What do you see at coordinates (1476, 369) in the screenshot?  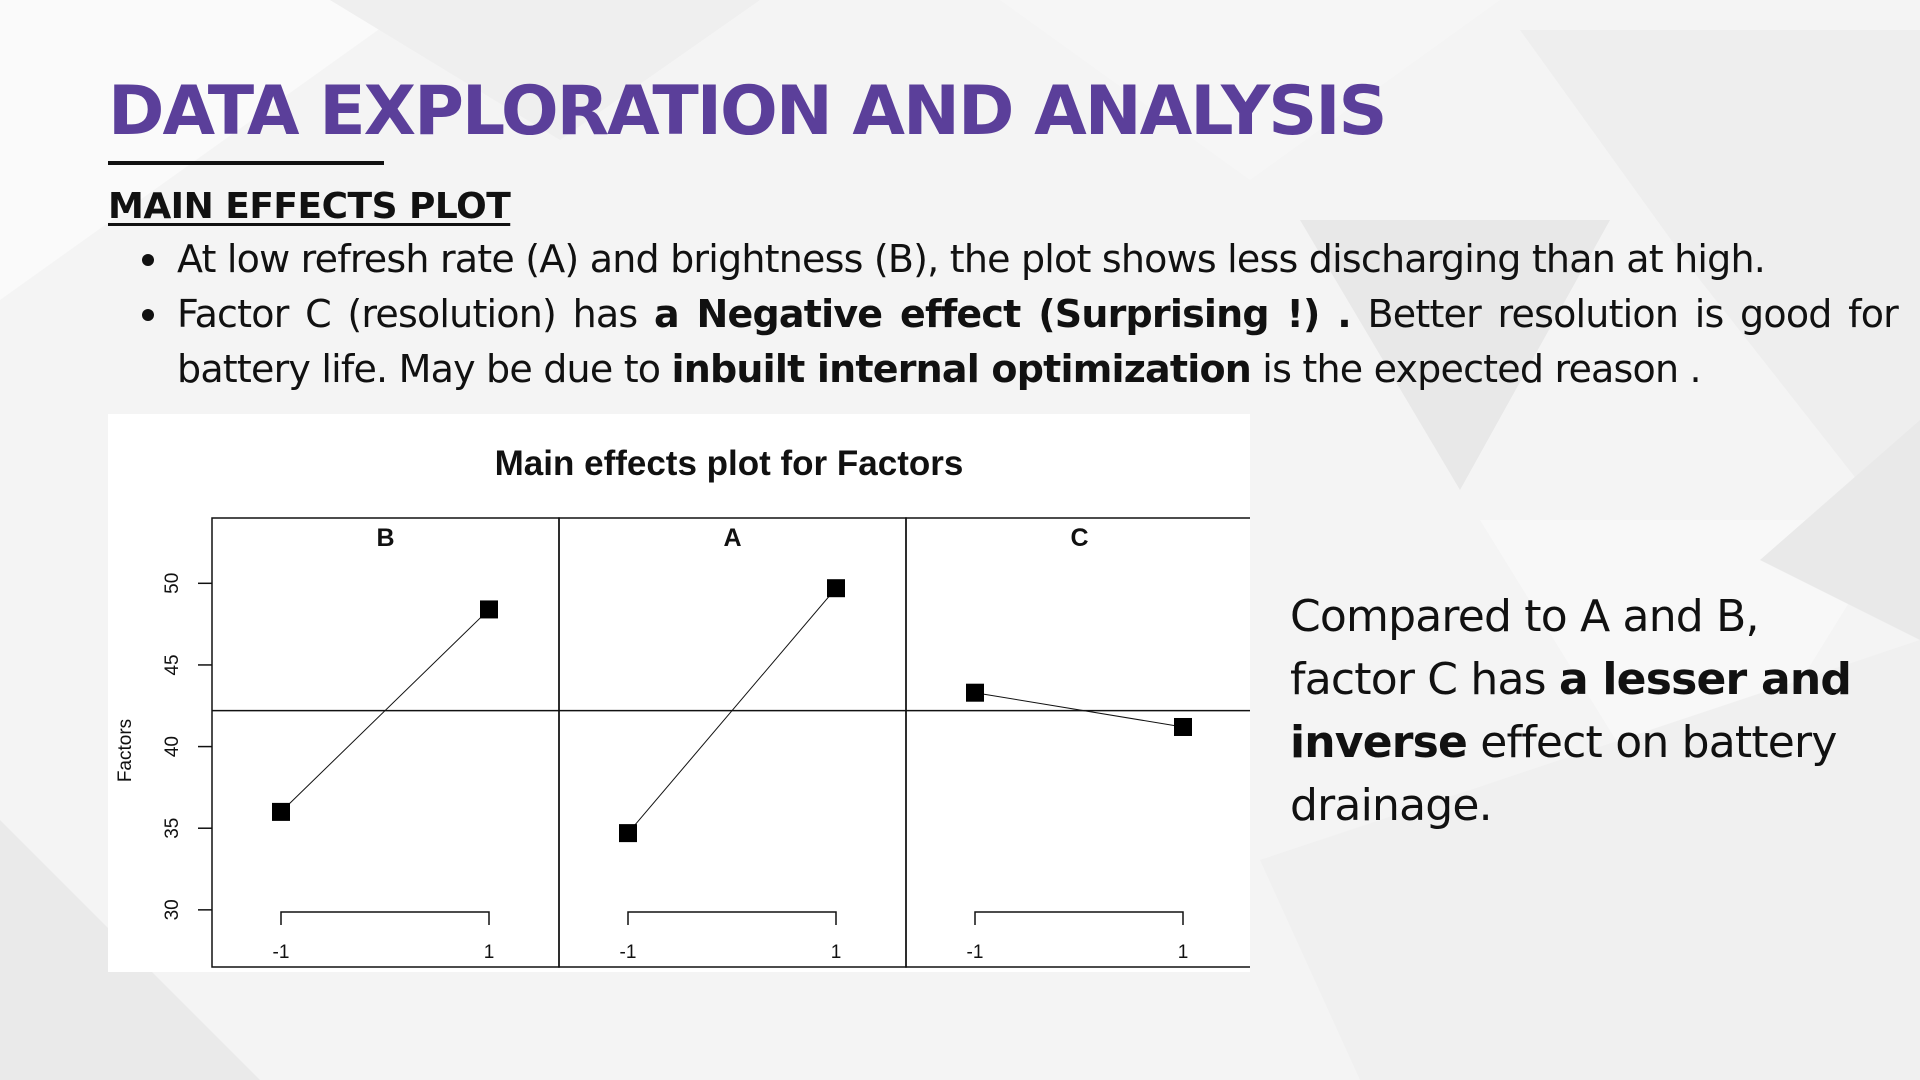 I see `bullet-text: is the expected reason .` at bounding box center [1476, 369].